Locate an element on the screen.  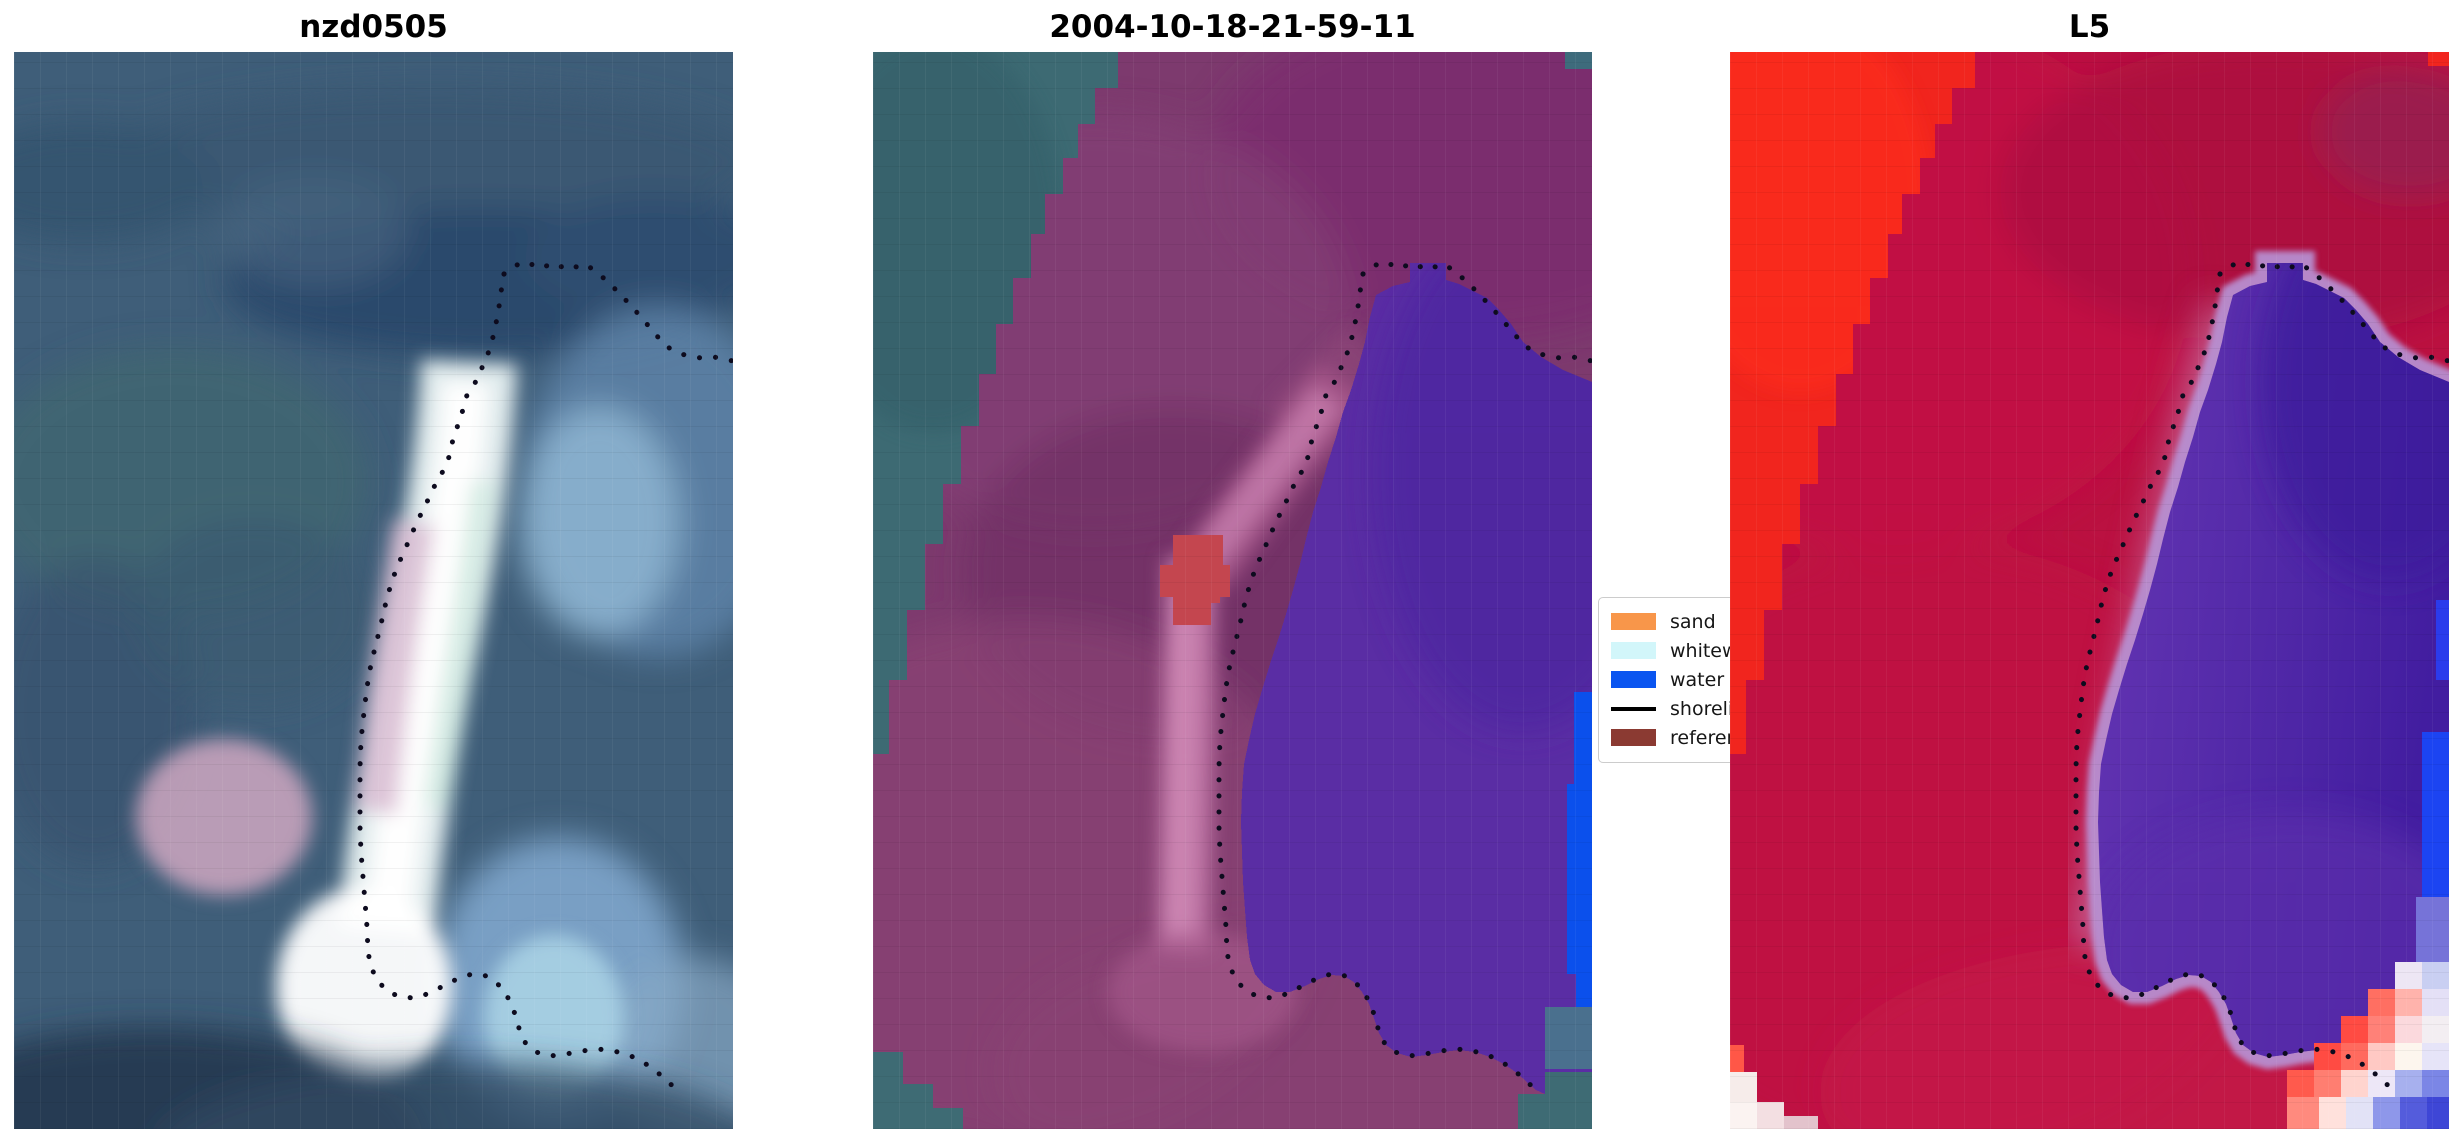
whitewater-swatch is located at coordinates (1633, 650).